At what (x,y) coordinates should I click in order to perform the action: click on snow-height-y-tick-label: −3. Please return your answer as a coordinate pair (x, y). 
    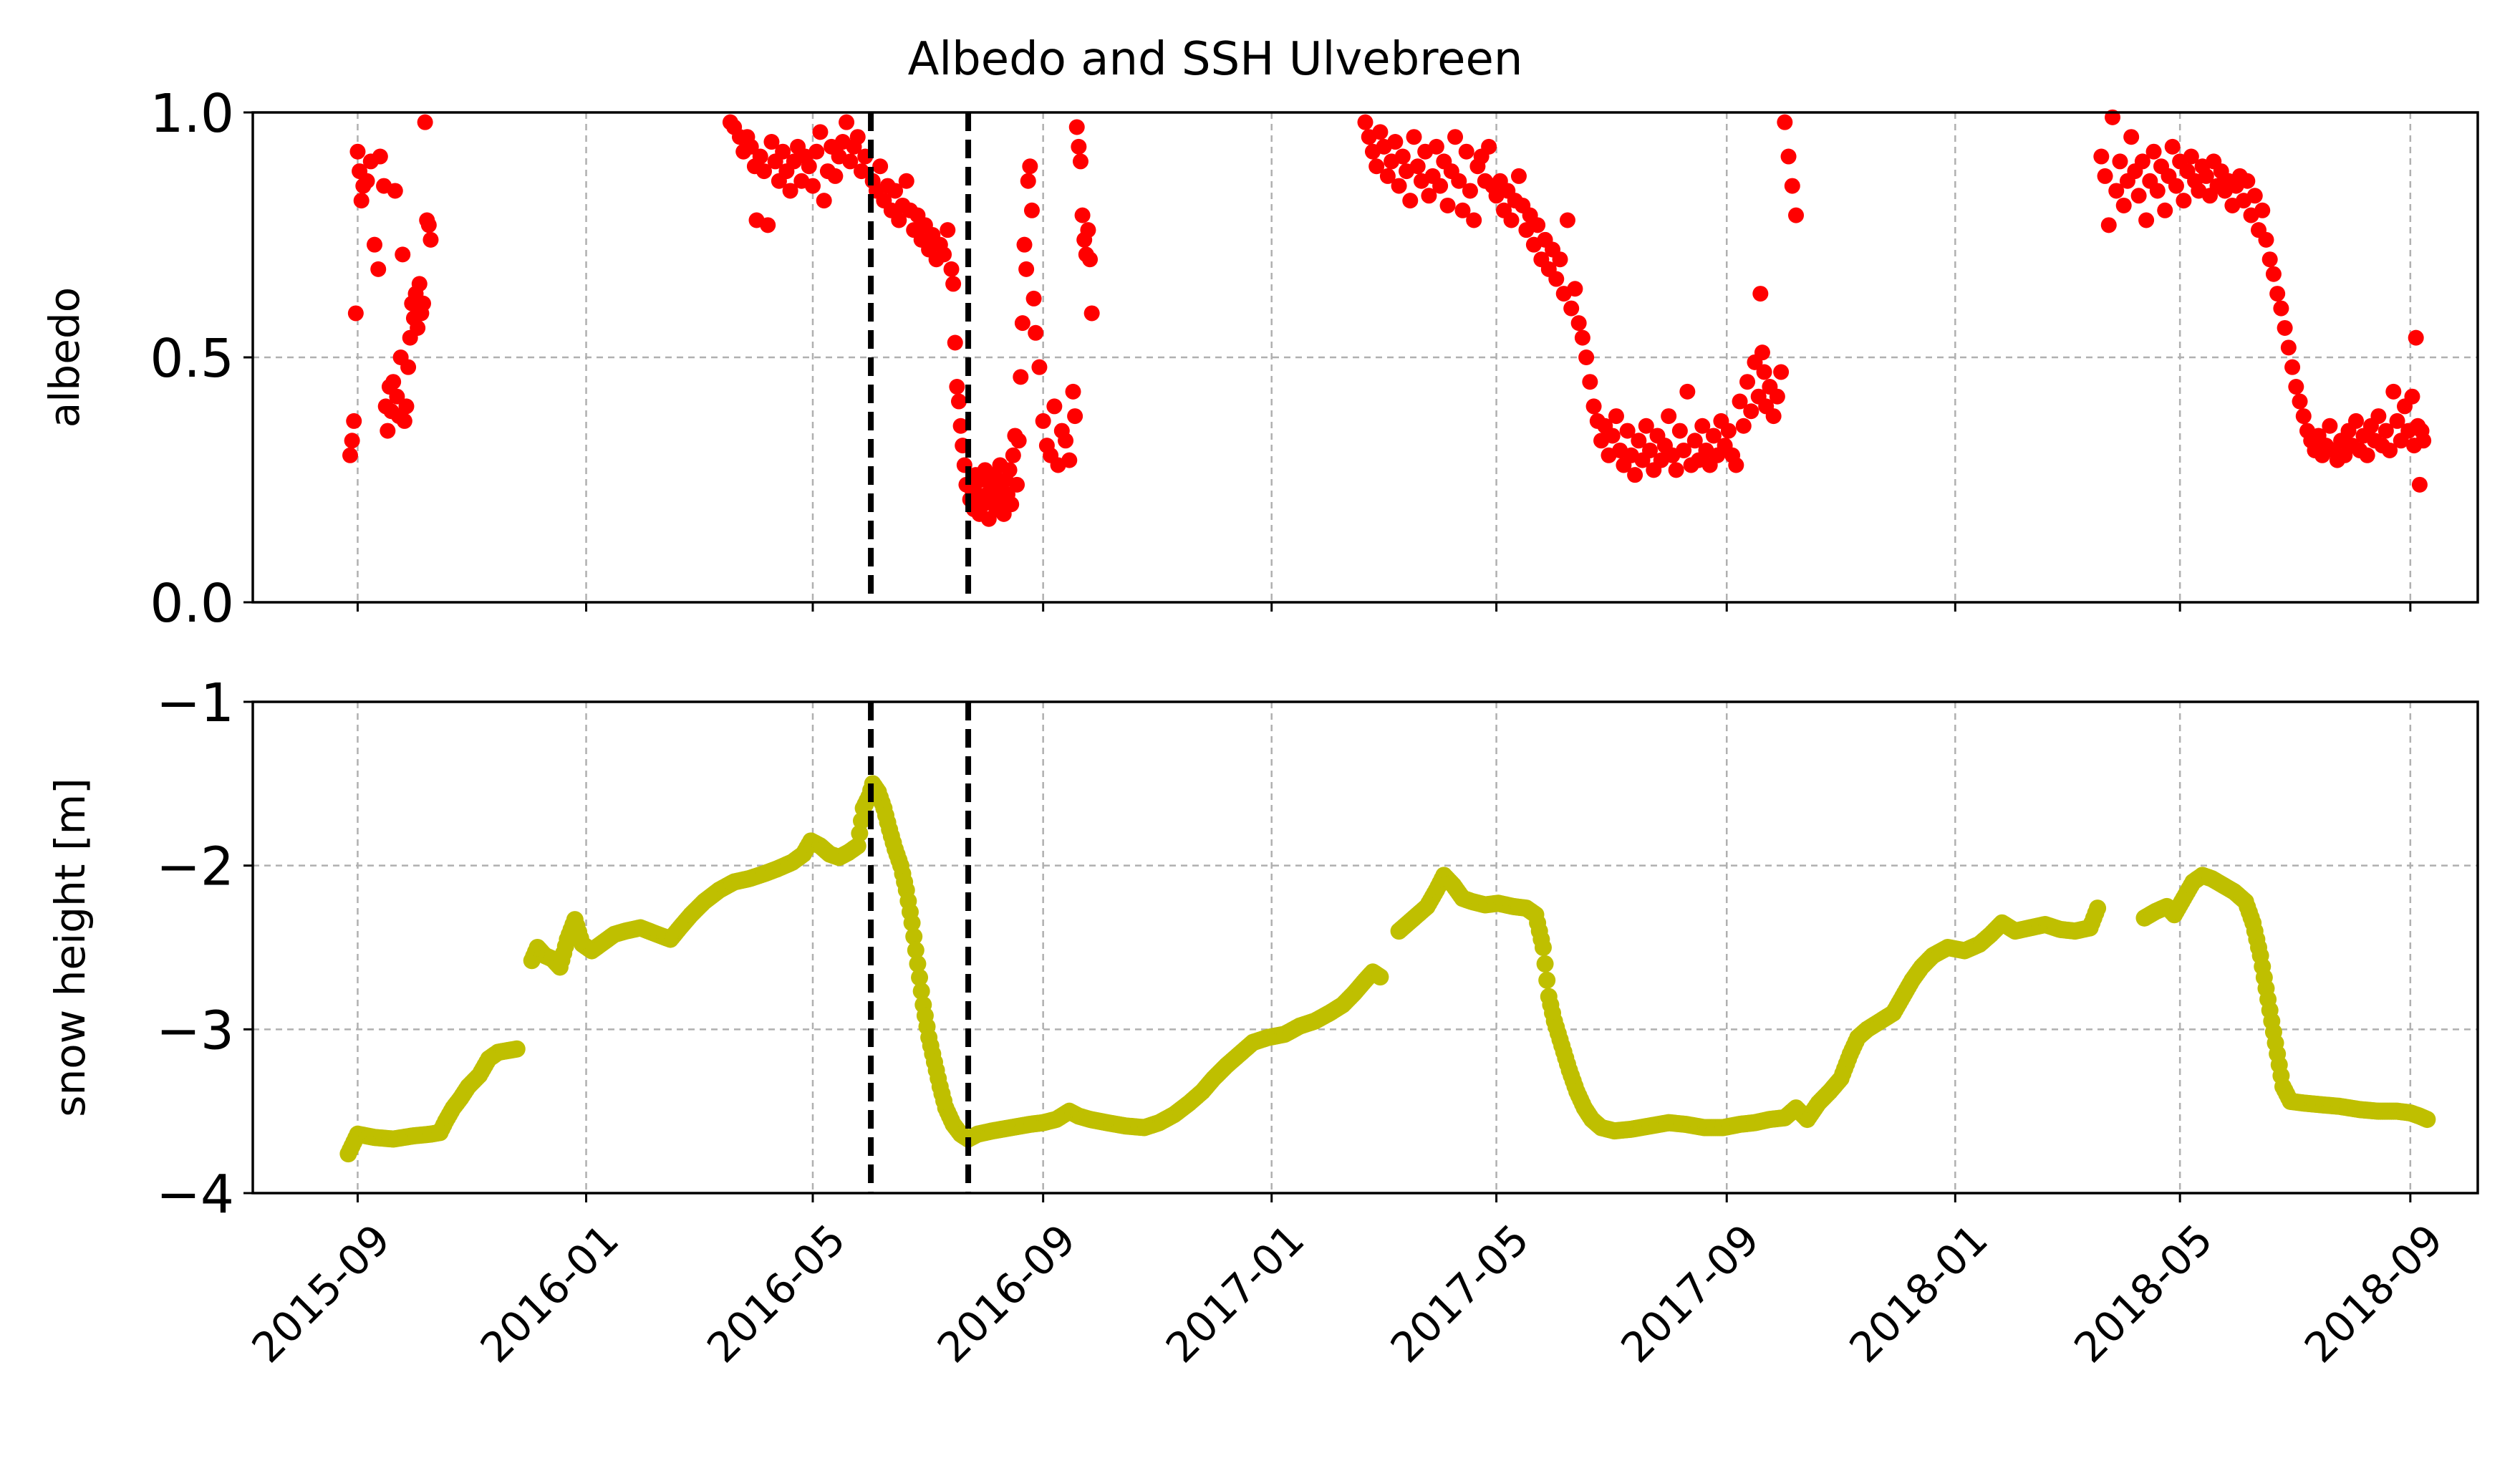
    Looking at the image, I should click on (195, 1030).